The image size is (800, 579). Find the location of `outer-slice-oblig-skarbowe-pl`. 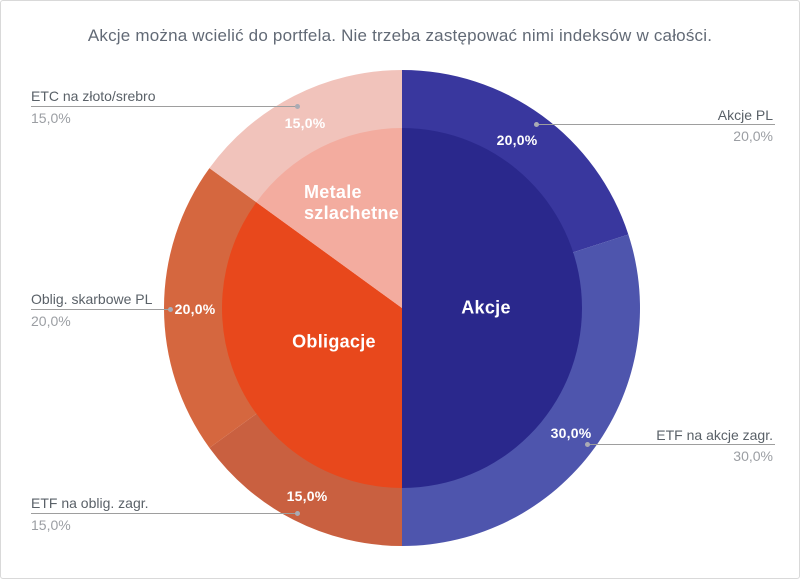

outer-slice-oblig-skarbowe-pl is located at coordinates (210, 308).